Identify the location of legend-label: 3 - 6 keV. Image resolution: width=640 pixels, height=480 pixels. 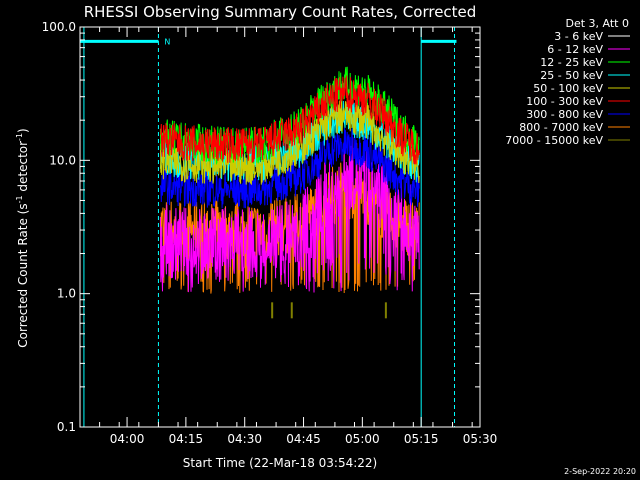
(578, 36).